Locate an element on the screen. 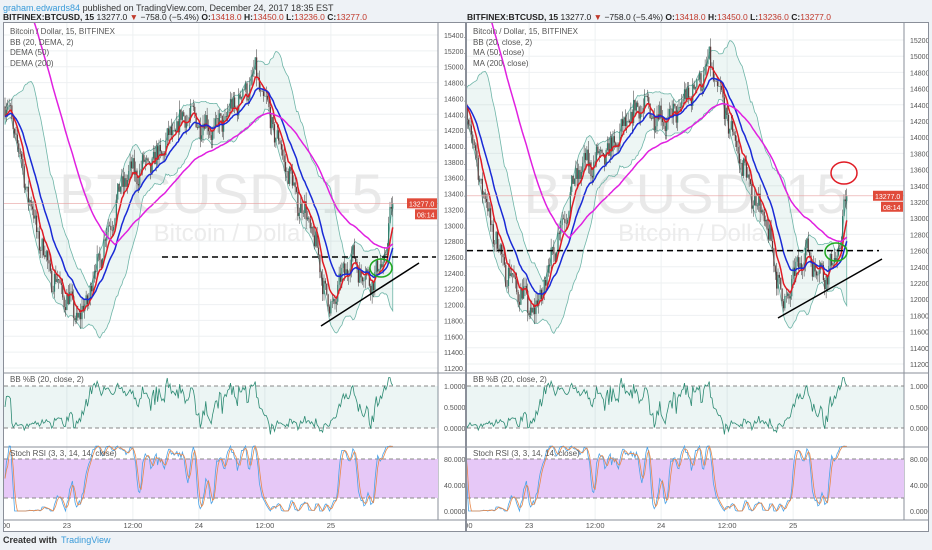  stoch-k-line is located at coordinates (652, 478).